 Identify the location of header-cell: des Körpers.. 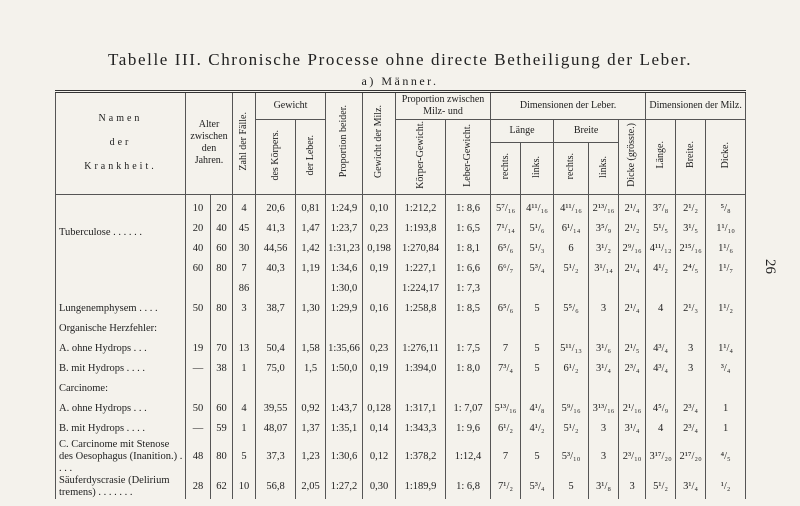
(276, 157).